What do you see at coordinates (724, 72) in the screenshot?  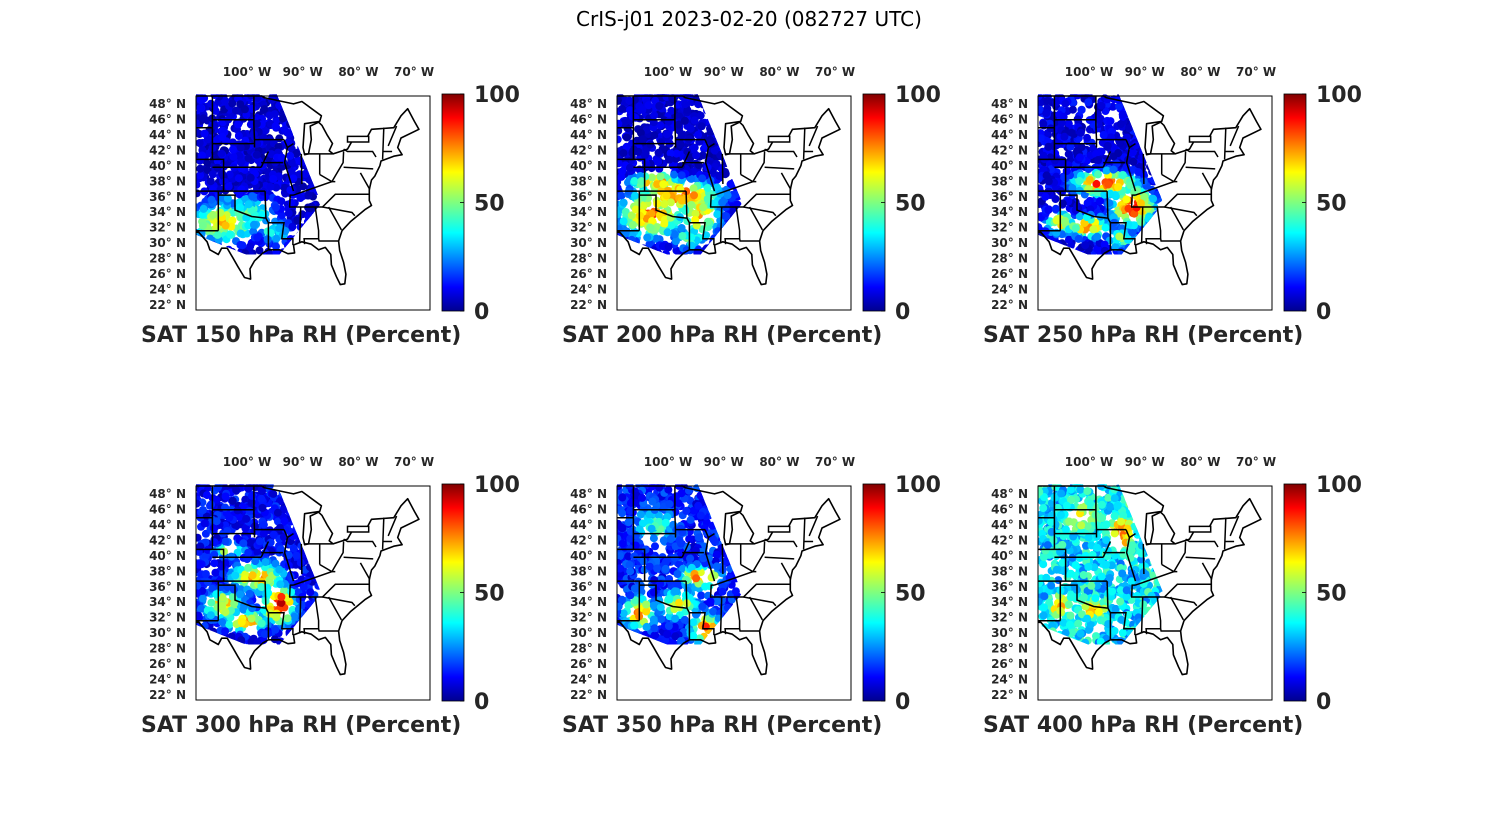 I see `longitude-tick-label: 90° W` at bounding box center [724, 72].